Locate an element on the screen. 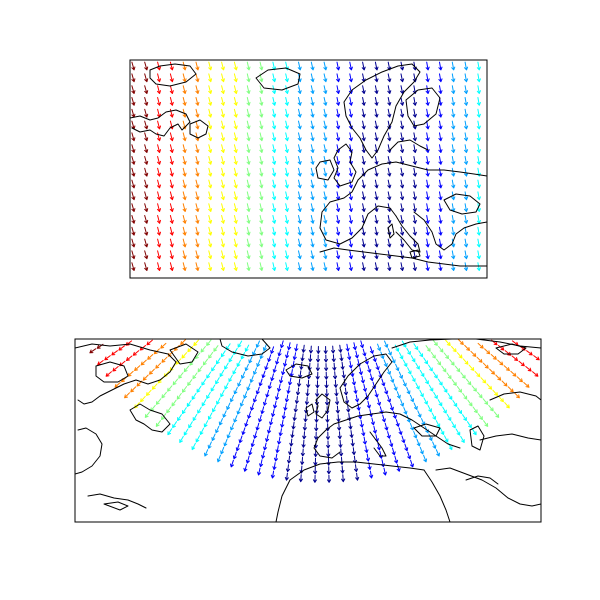 This screenshot has height=600, width=600. coastline-labrador is located at coordinates (150, 418).